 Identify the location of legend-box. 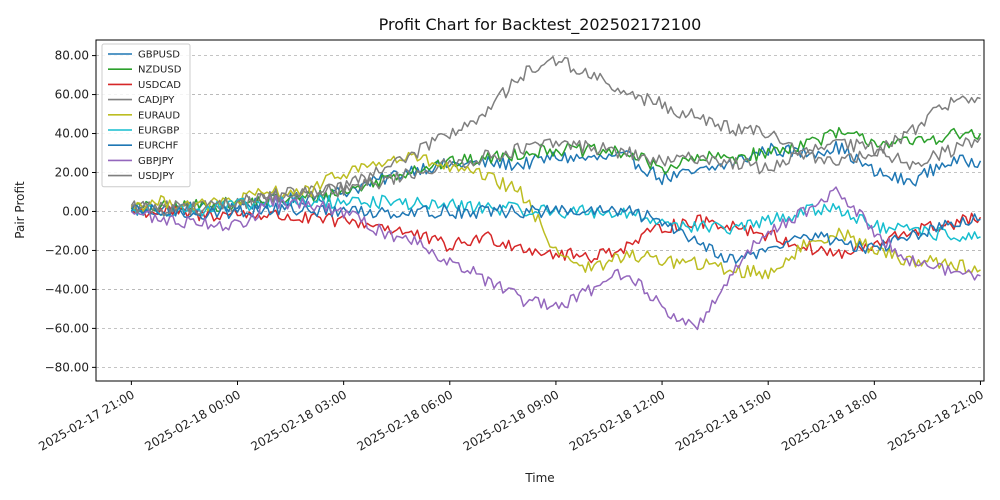
(146, 115).